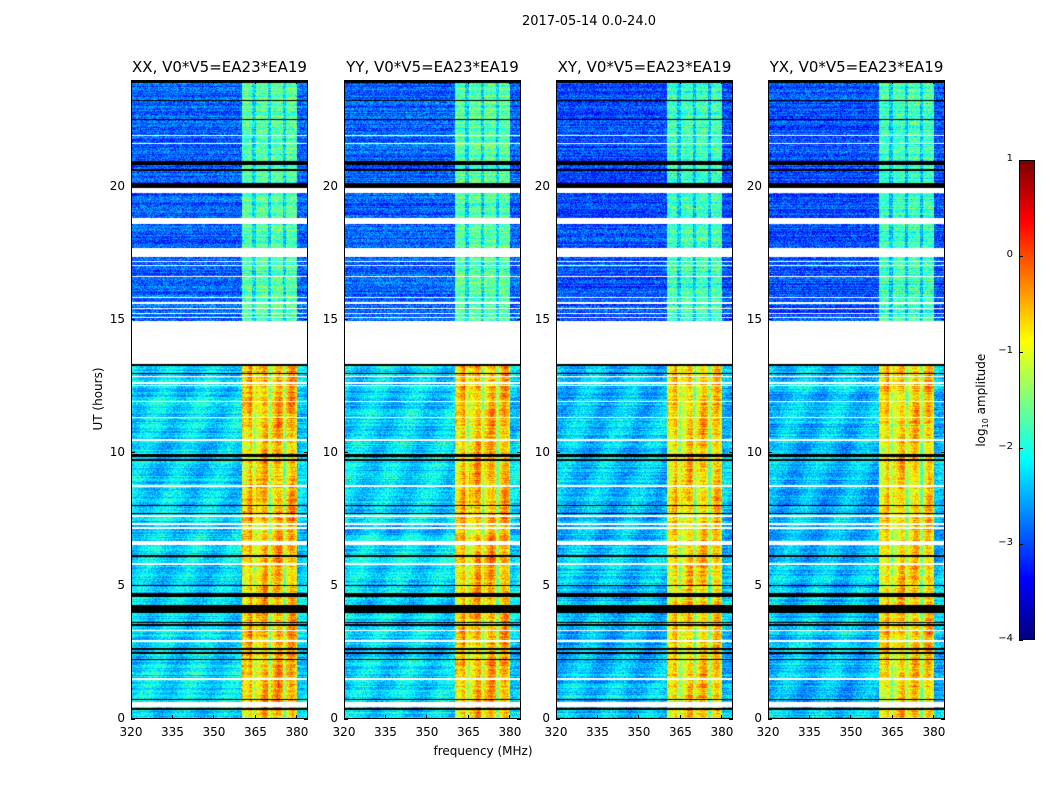 This screenshot has height=800, width=1050. Describe the element at coordinates (98, 399) in the screenshot. I see `y-axis-label: UT (hours)` at that location.